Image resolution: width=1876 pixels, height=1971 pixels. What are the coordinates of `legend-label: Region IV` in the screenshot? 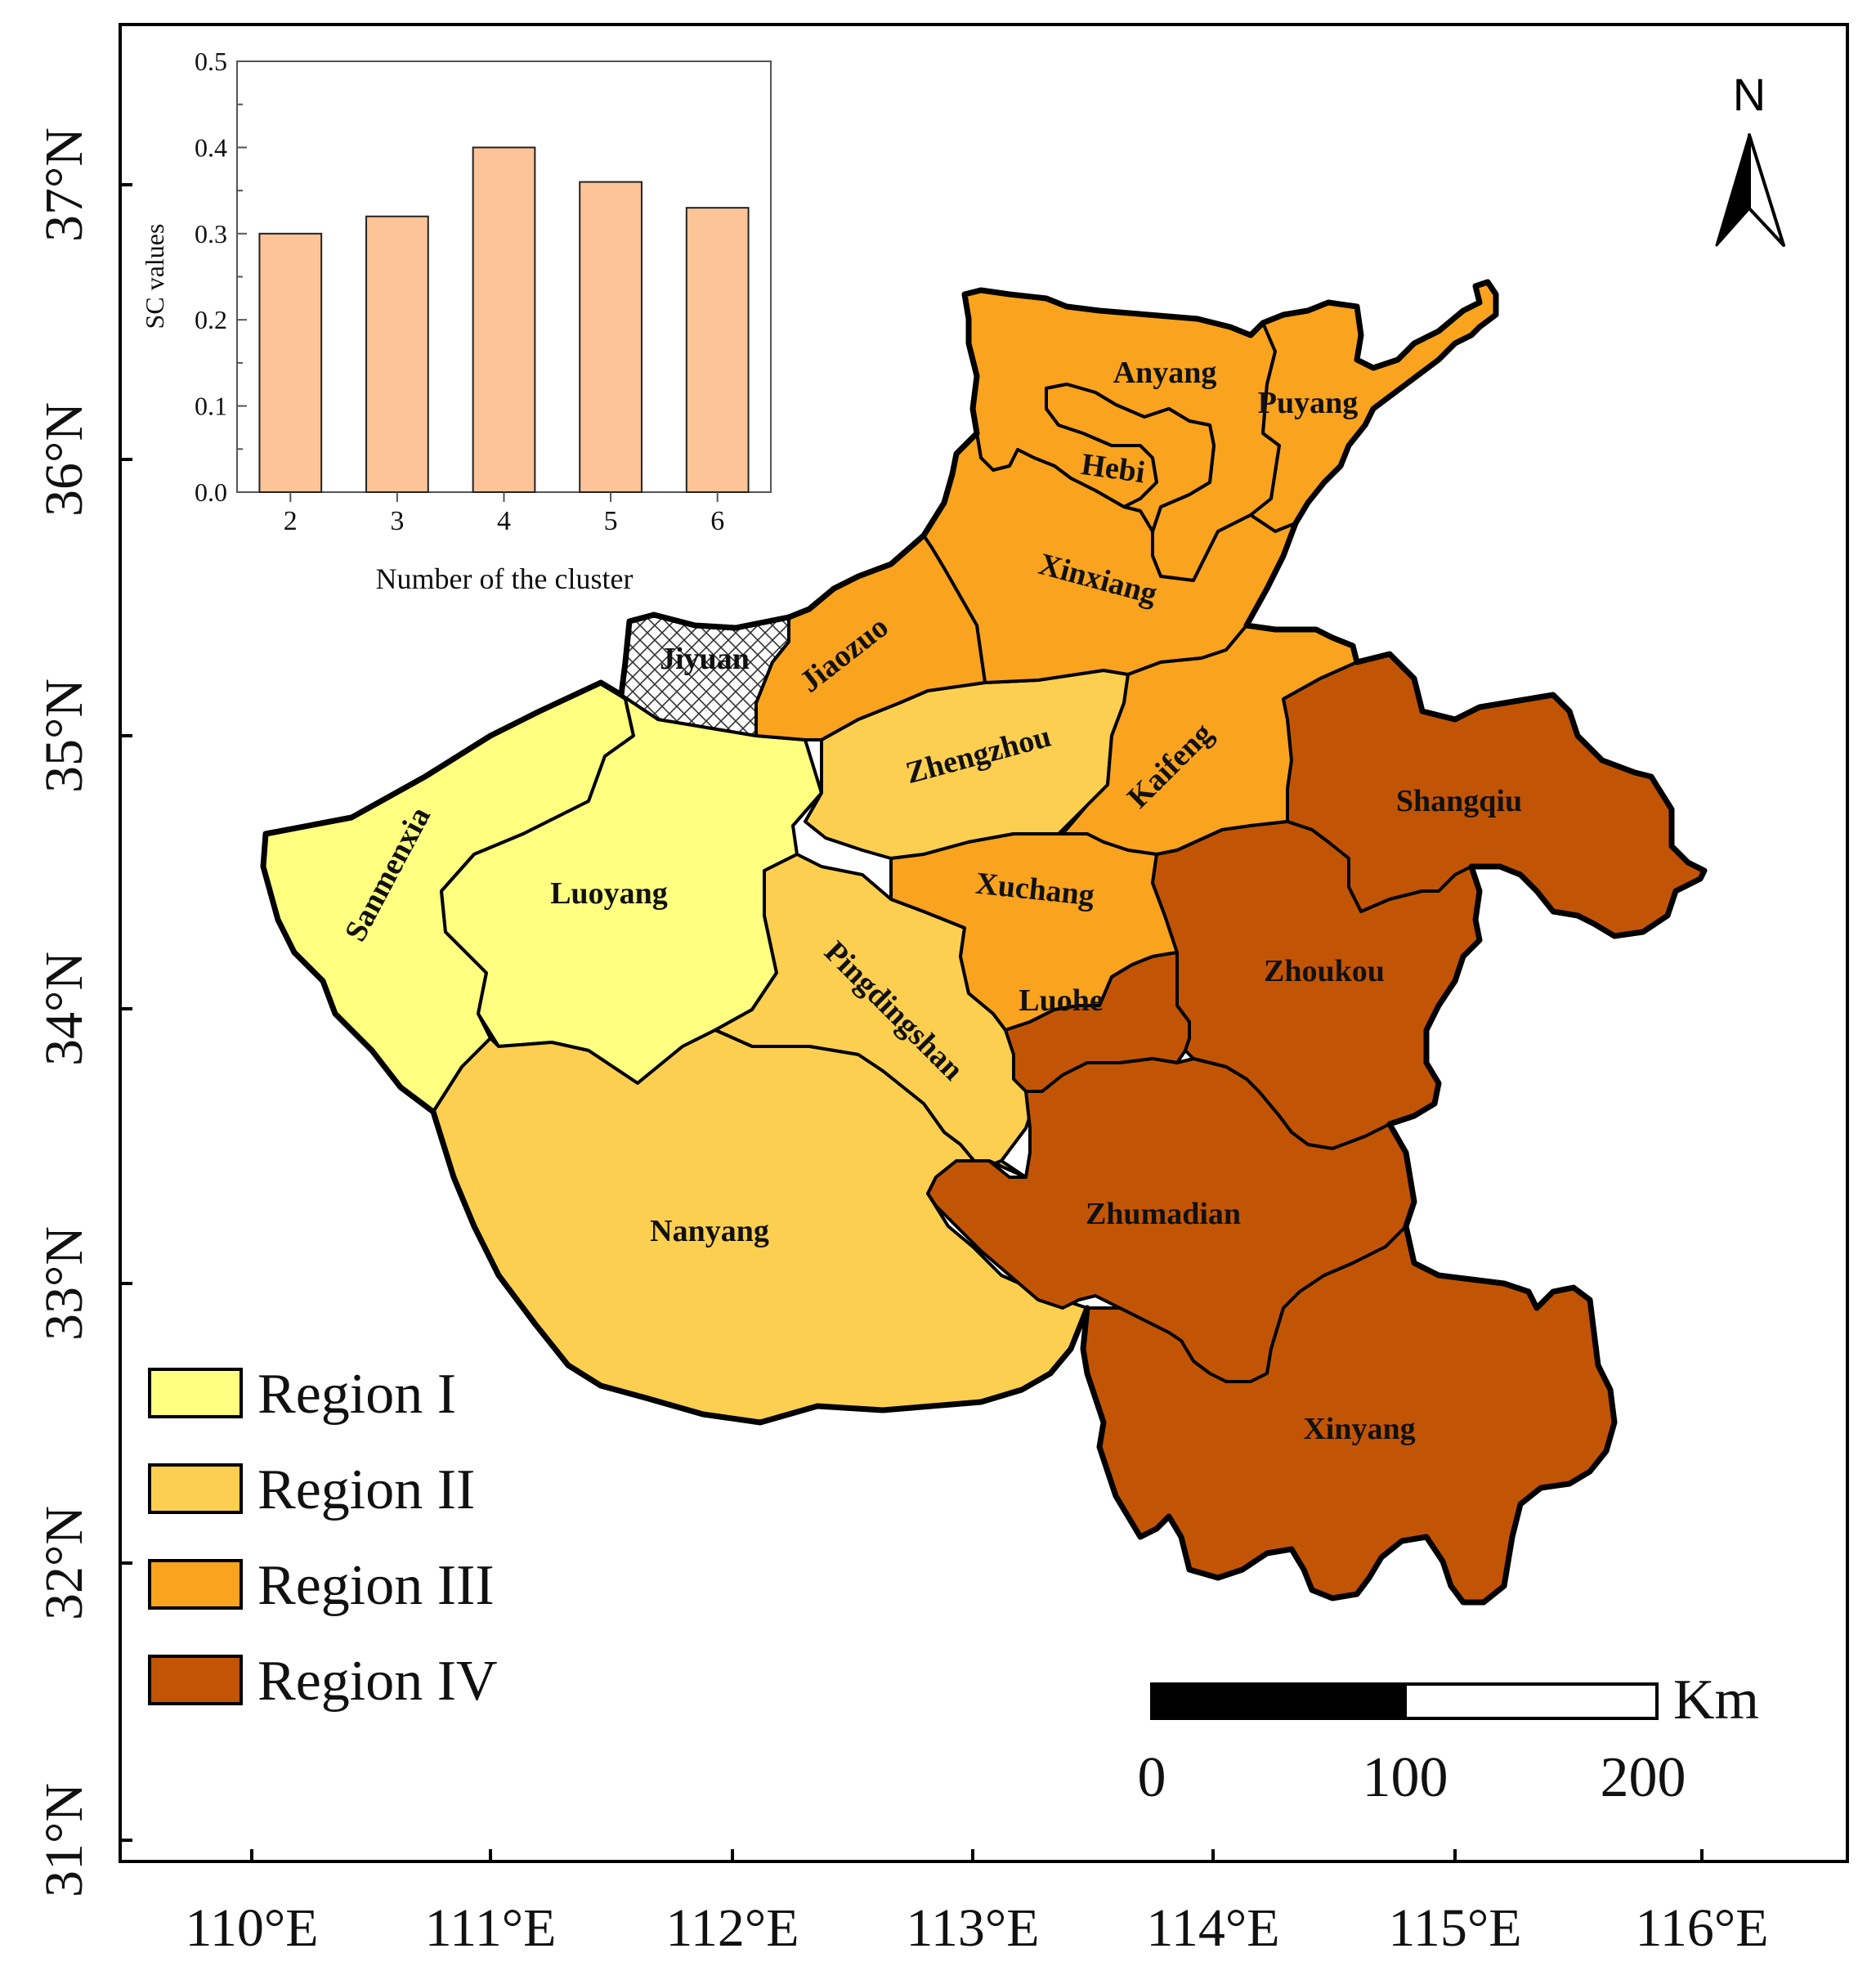 It's located at (377, 1681).